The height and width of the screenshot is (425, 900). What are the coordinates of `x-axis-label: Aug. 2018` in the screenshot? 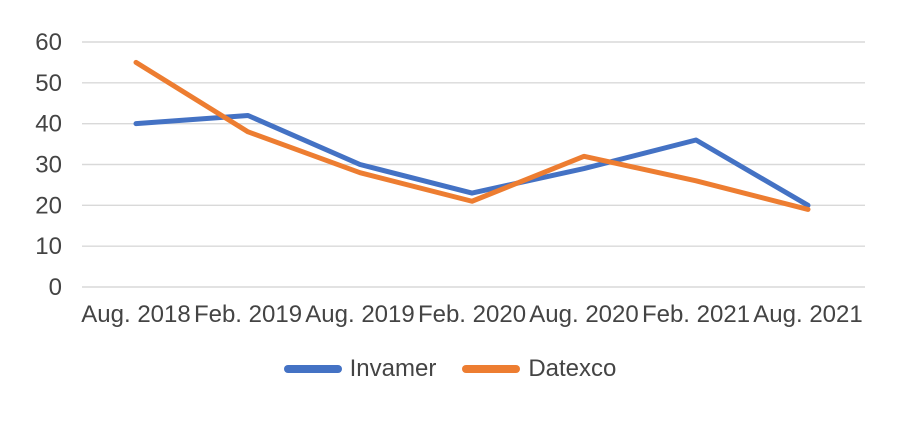 It's located at (135, 314).